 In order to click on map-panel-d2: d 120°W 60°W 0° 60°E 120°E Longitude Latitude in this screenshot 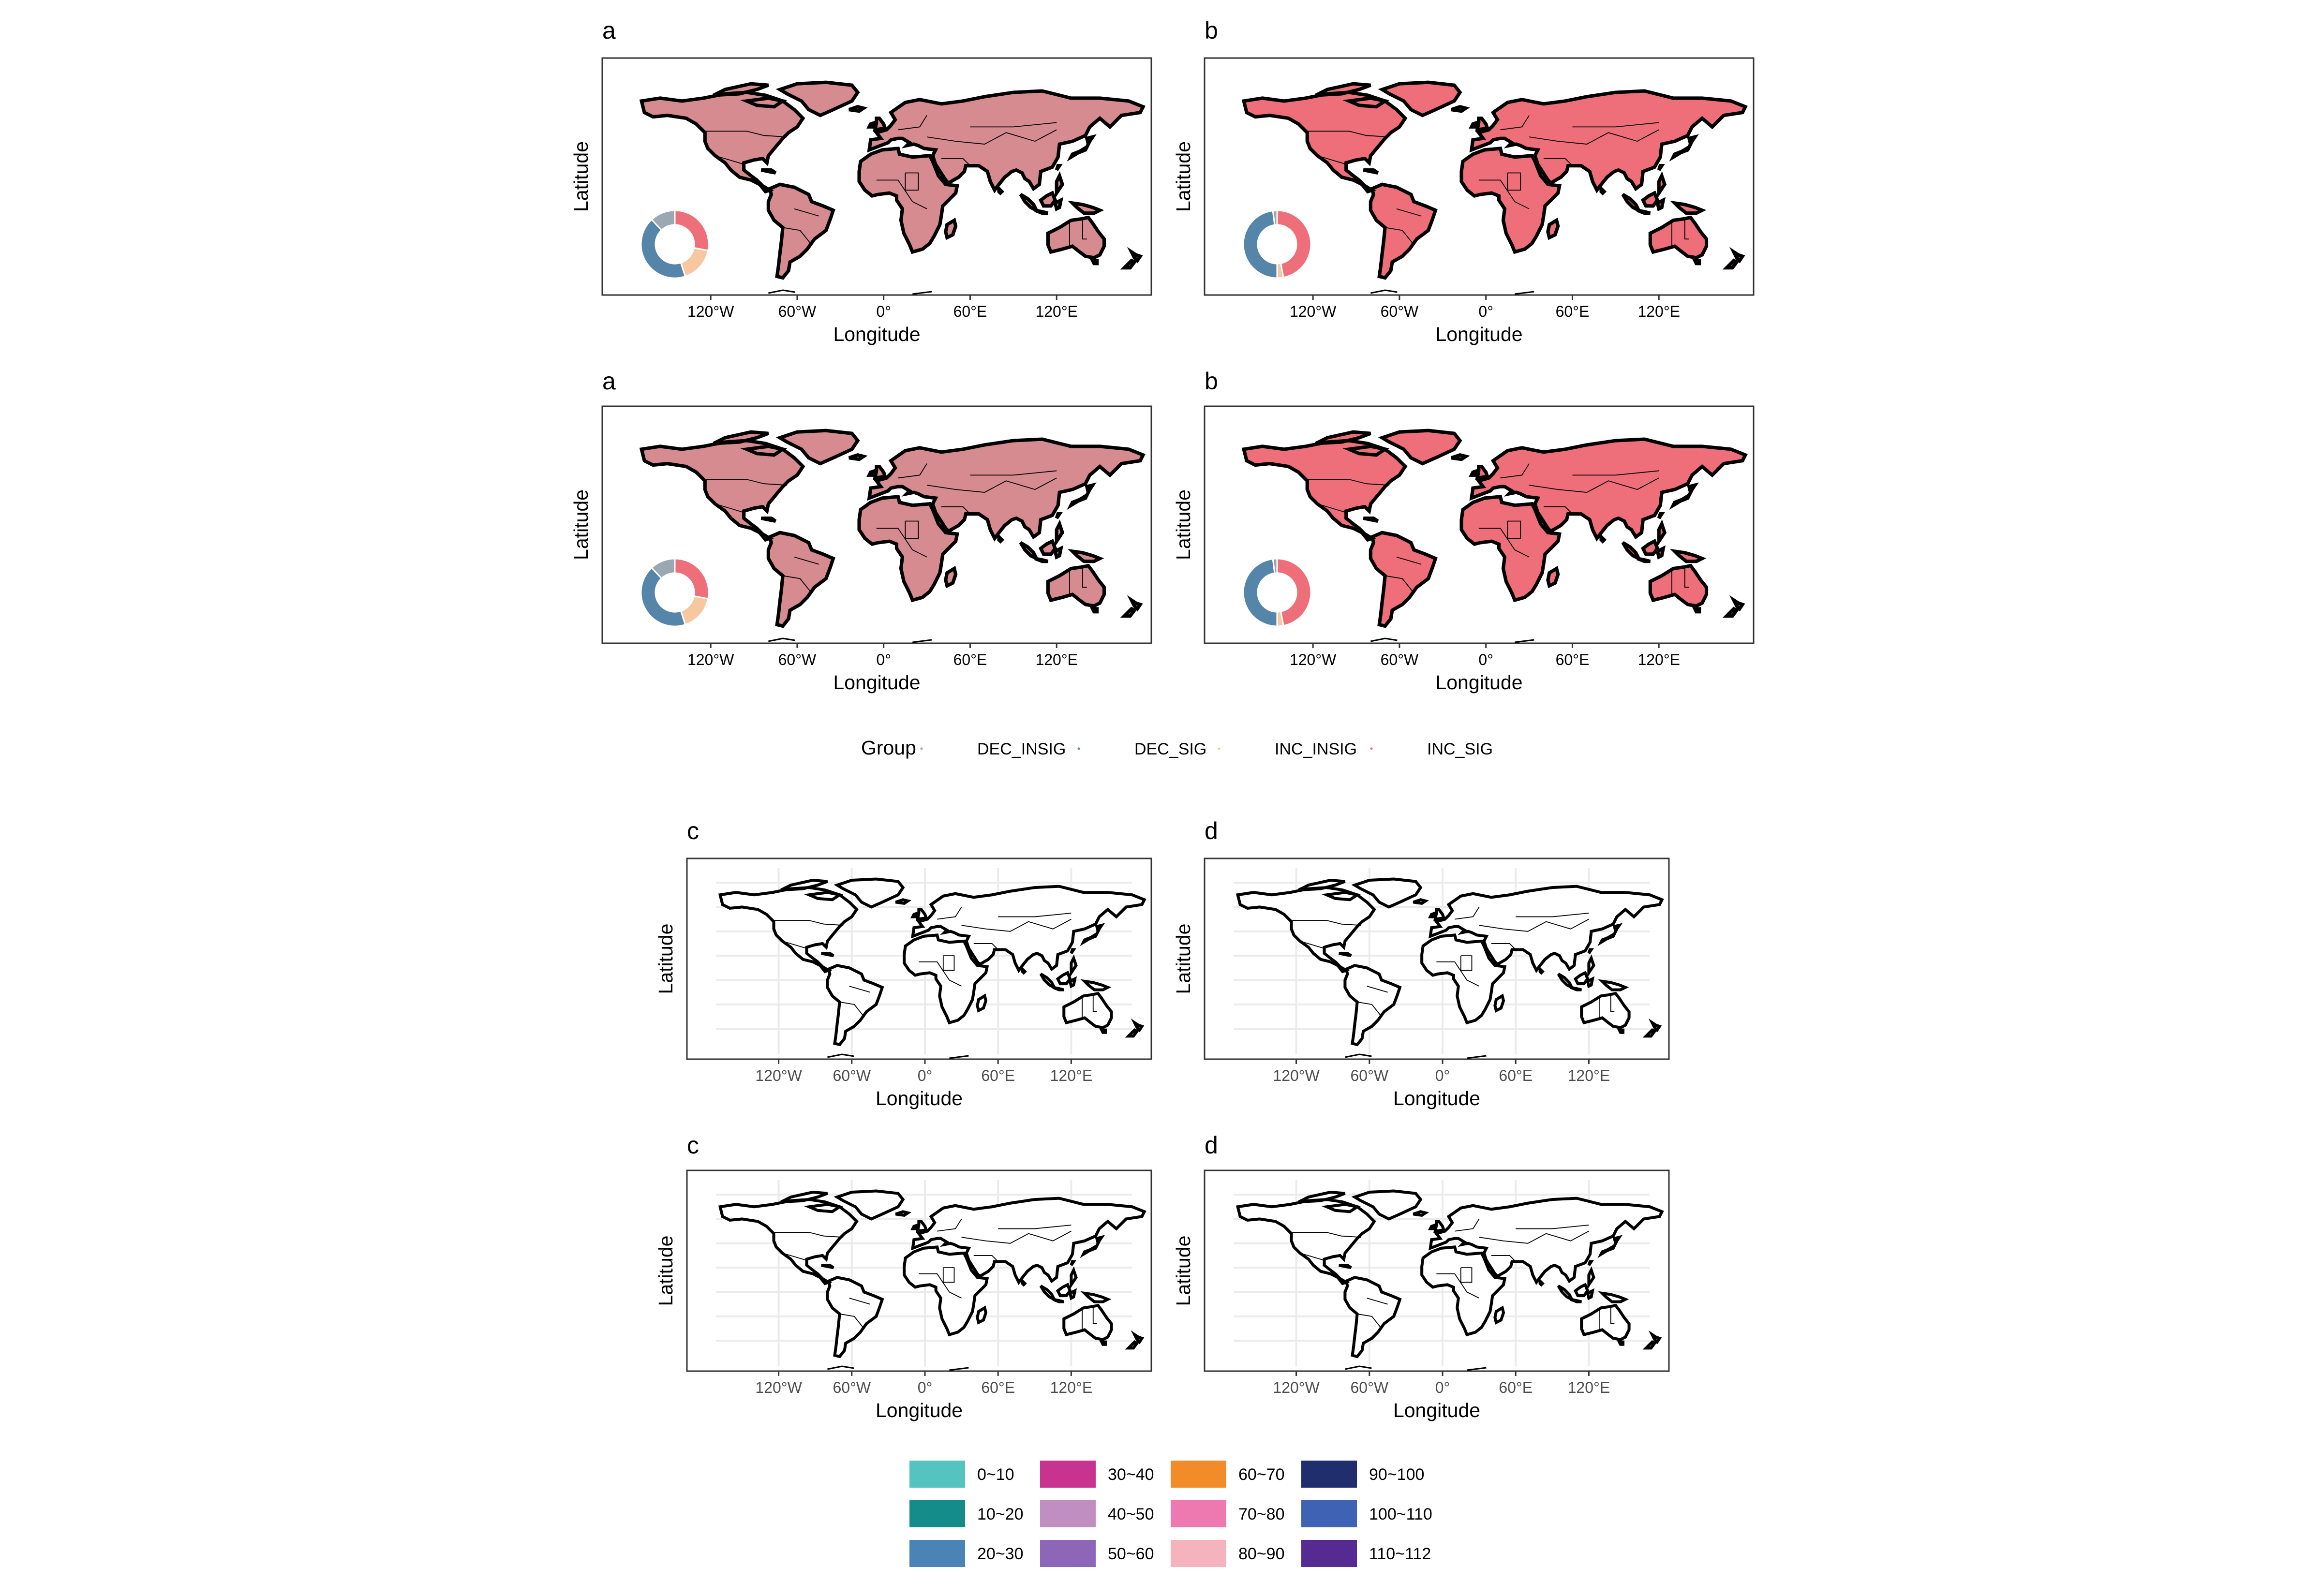, I will do `click(1421, 1276)`.